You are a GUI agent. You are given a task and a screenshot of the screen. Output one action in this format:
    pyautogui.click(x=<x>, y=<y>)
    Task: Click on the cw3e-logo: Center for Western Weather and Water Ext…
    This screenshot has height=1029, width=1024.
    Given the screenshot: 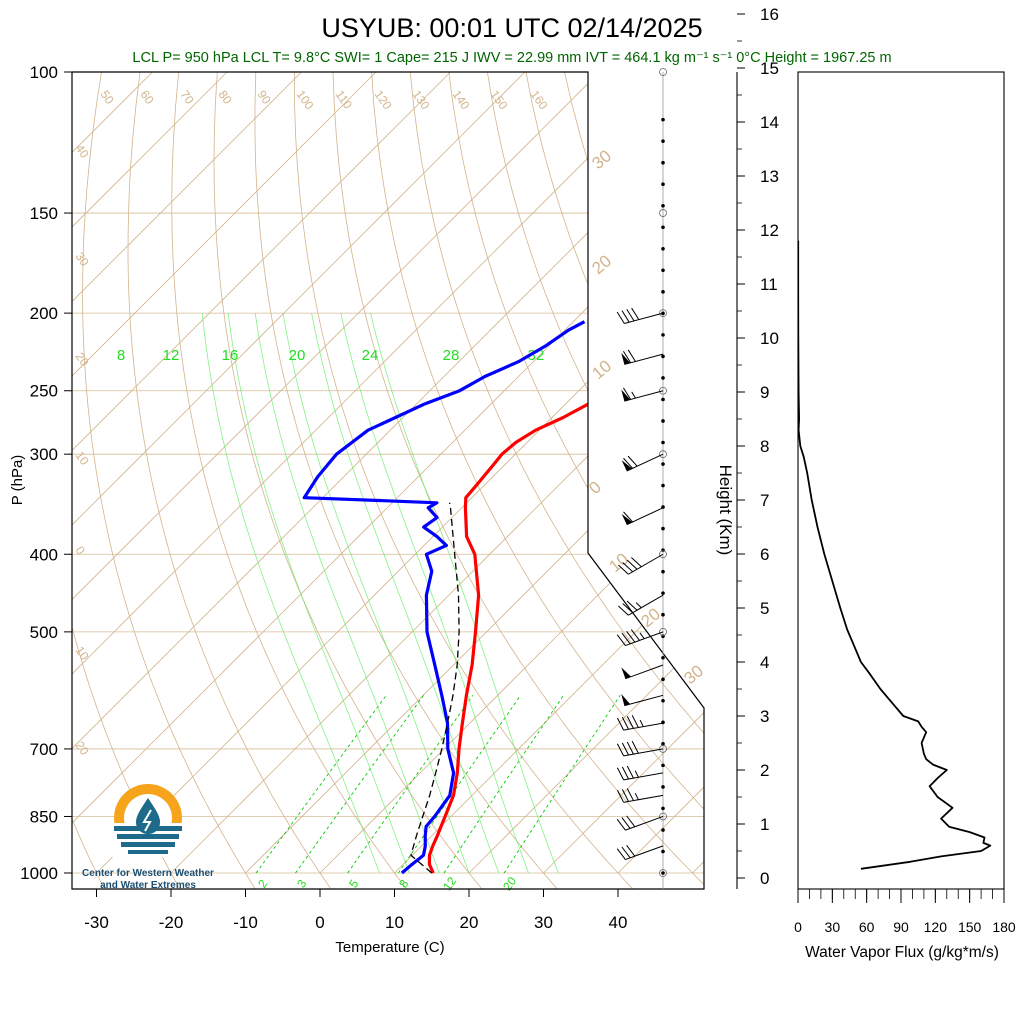 What is the action you would take?
    pyautogui.click(x=148, y=837)
    